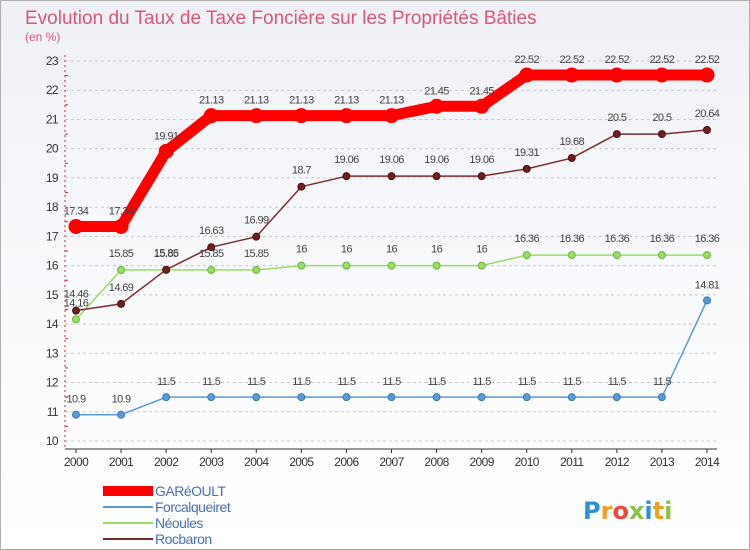 This screenshot has height=550, width=750. I want to click on y-tick-label-21: 21, so click(52, 119).